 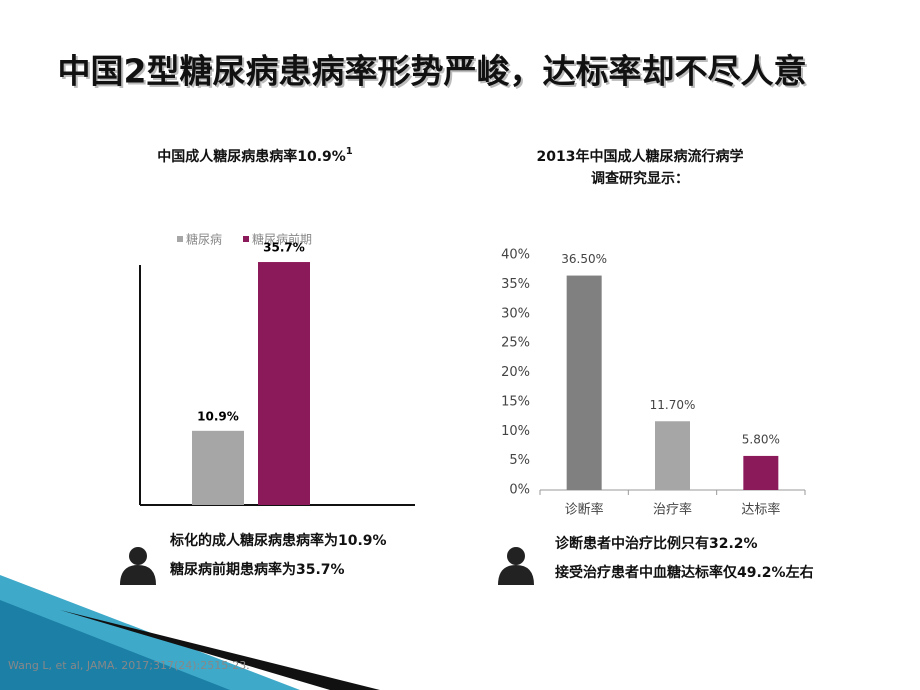 I want to click on person-icon, so click(x=327, y=566).